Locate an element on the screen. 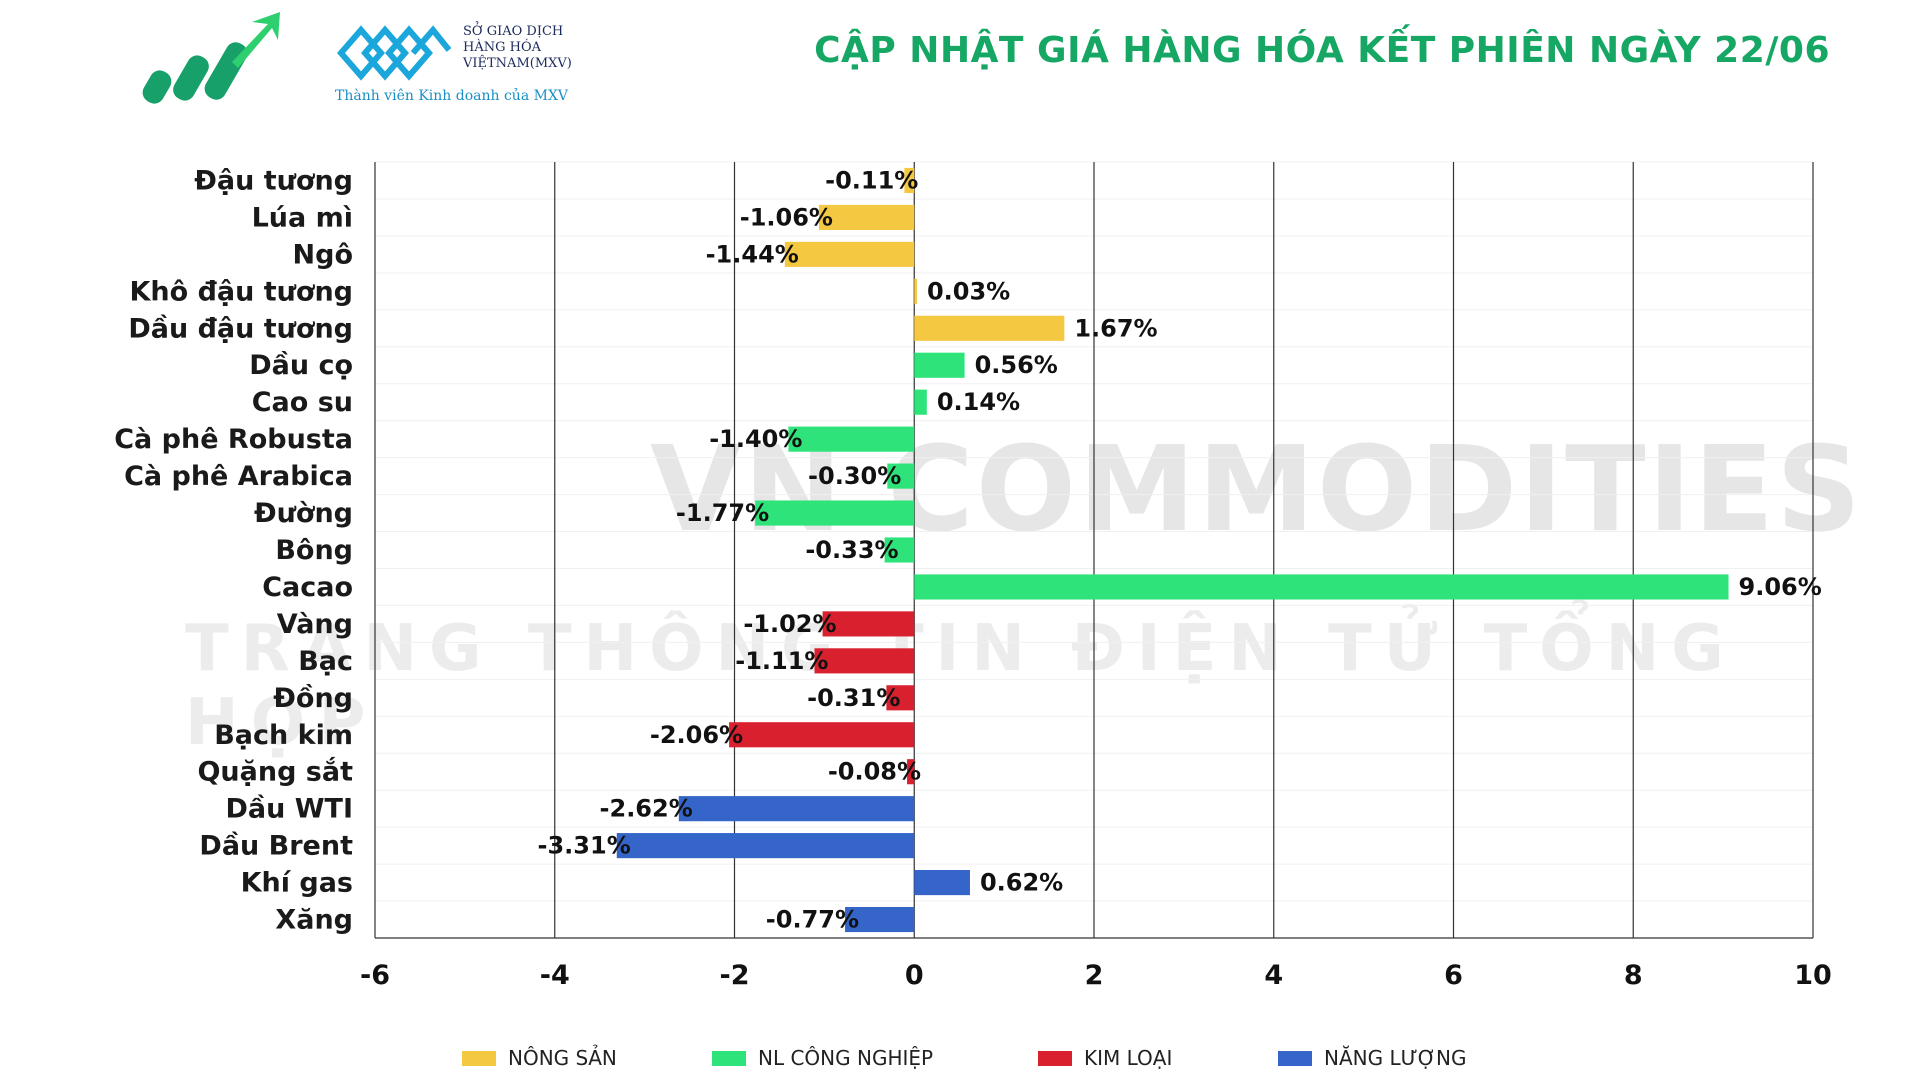 Image resolution: width=1920 pixels, height=1080 pixels. legend-item-nong-san: NÔNG SẢN is located at coordinates (539, 1058).